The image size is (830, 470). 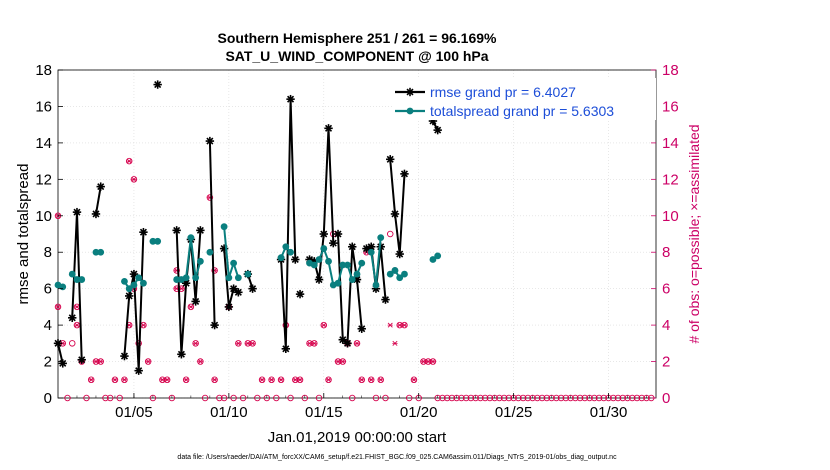 I want to click on y-left-tick-label: 0, so click(x=48, y=398).